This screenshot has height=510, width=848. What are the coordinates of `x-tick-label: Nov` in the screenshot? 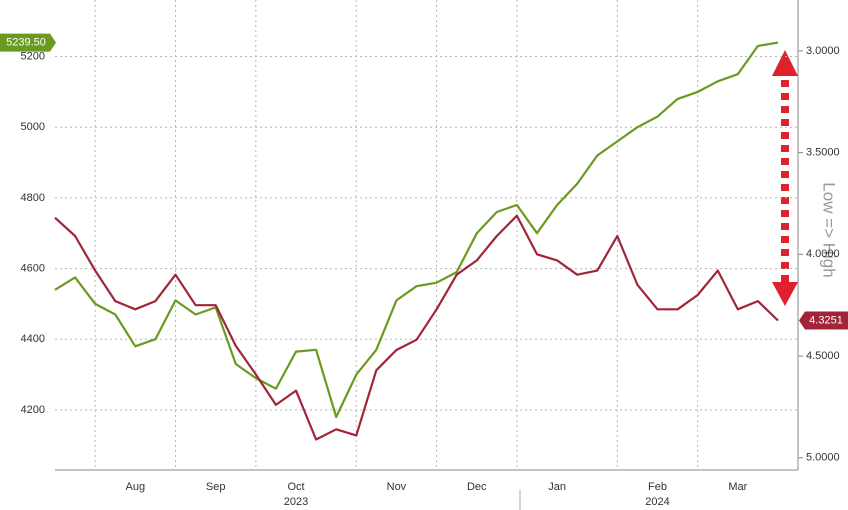 It's located at (397, 487).